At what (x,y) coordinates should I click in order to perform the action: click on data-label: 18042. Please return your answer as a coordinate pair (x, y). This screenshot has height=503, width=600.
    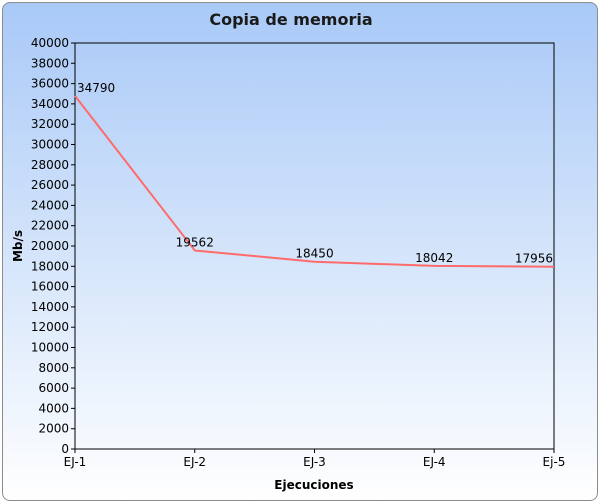
    Looking at the image, I should click on (434, 258).